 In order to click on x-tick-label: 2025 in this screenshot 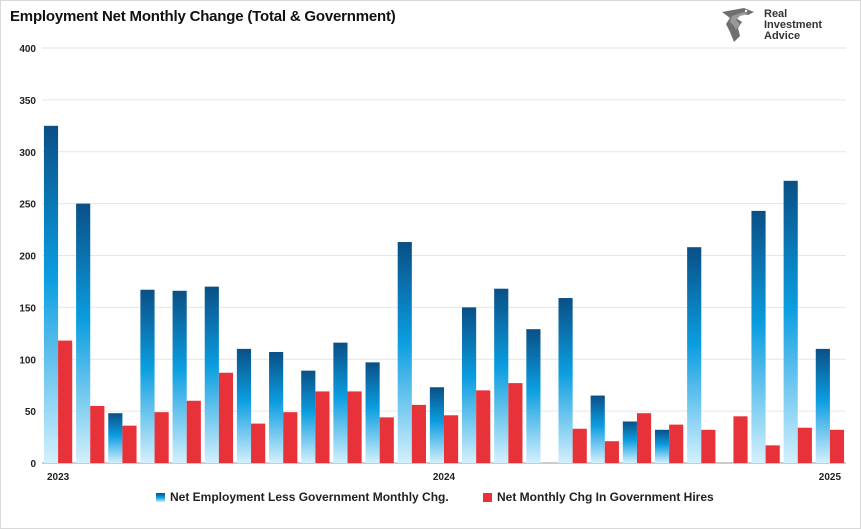, I will do `click(830, 477)`.